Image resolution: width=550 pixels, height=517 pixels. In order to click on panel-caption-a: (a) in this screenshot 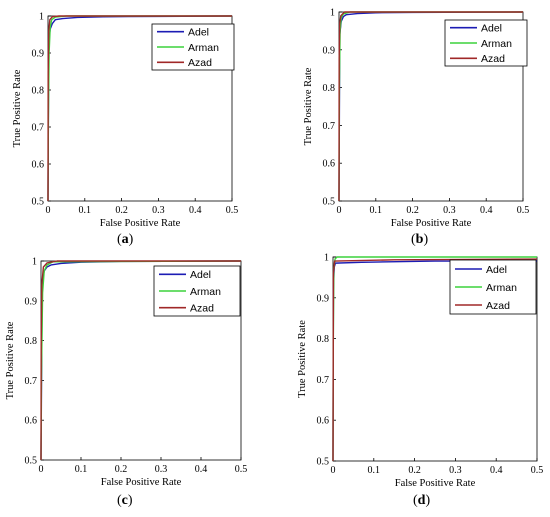, I will do `click(125, 239)`.